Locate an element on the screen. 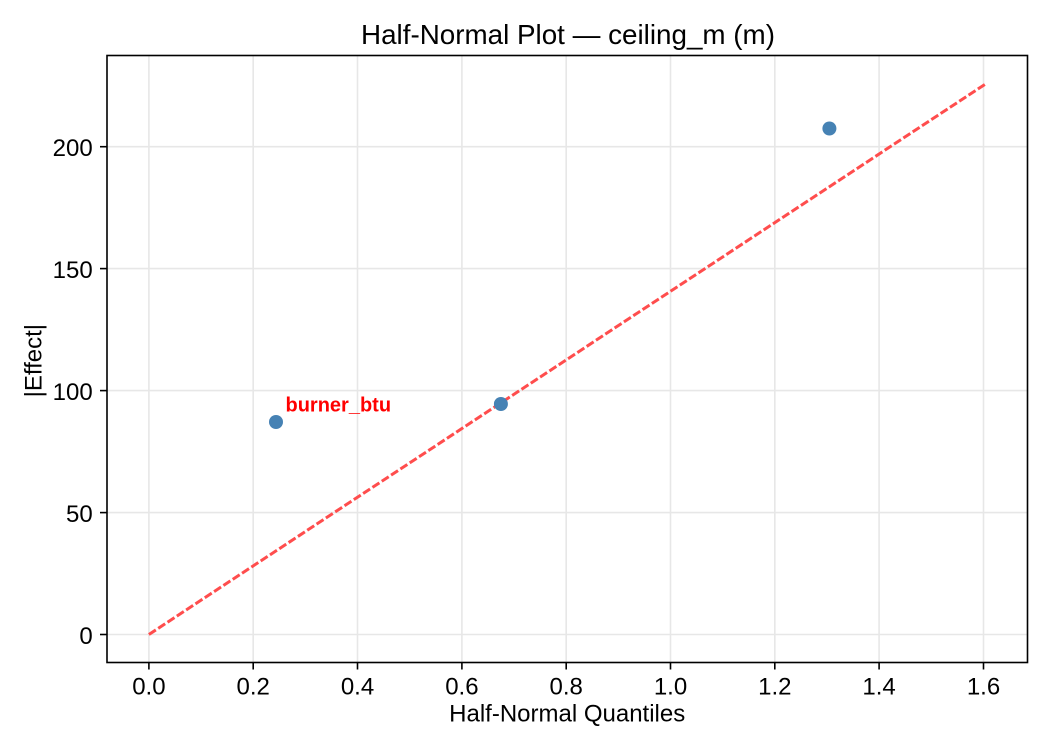 This screenshot has width=1050, height=750. svg-text: 200 is located at coordinates (73, 148).